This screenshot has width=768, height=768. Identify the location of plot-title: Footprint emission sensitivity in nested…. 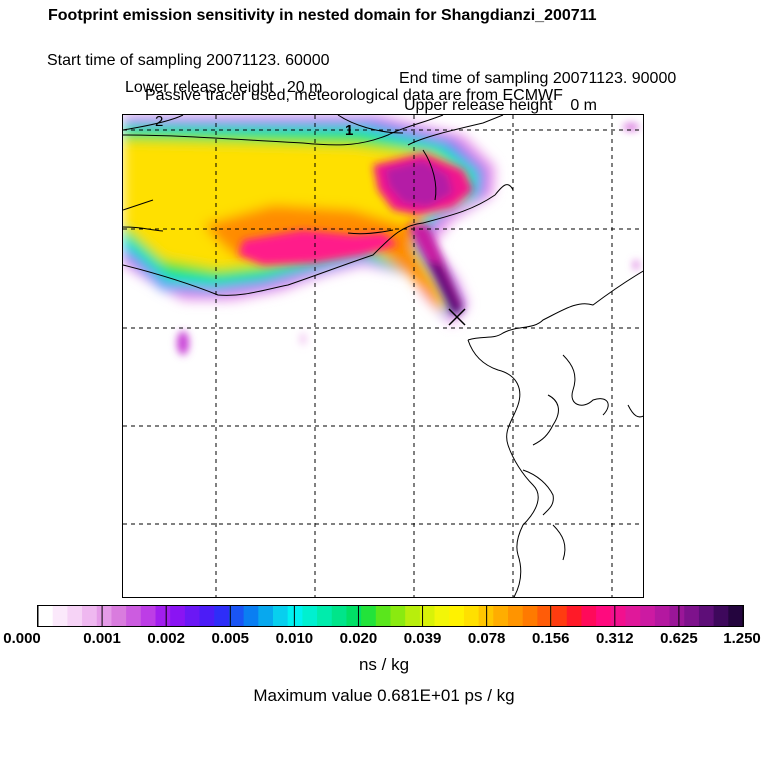
(322, 15).